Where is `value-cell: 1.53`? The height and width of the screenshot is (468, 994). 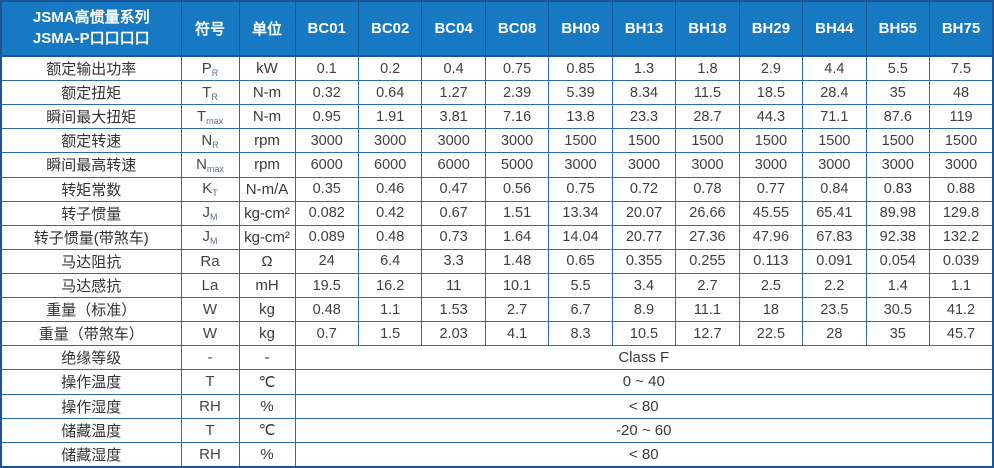
value-cell: 1.53 is located at coordinates (453, 310).